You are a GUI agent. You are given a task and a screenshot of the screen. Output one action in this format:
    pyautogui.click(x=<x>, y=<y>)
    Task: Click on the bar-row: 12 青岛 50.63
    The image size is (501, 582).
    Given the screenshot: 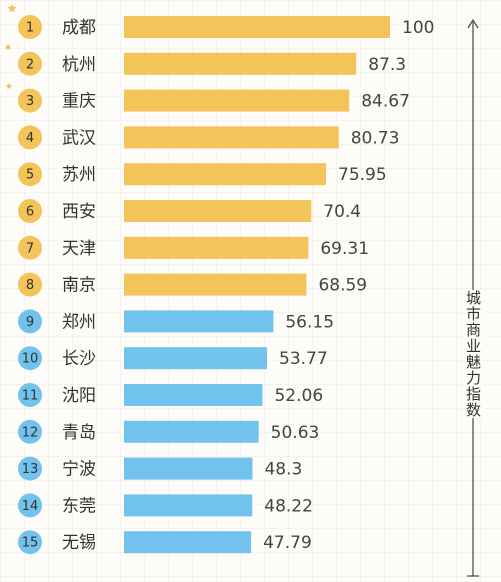 What is the action you would take?
    pyautogui.click(x=169, y=431)
    